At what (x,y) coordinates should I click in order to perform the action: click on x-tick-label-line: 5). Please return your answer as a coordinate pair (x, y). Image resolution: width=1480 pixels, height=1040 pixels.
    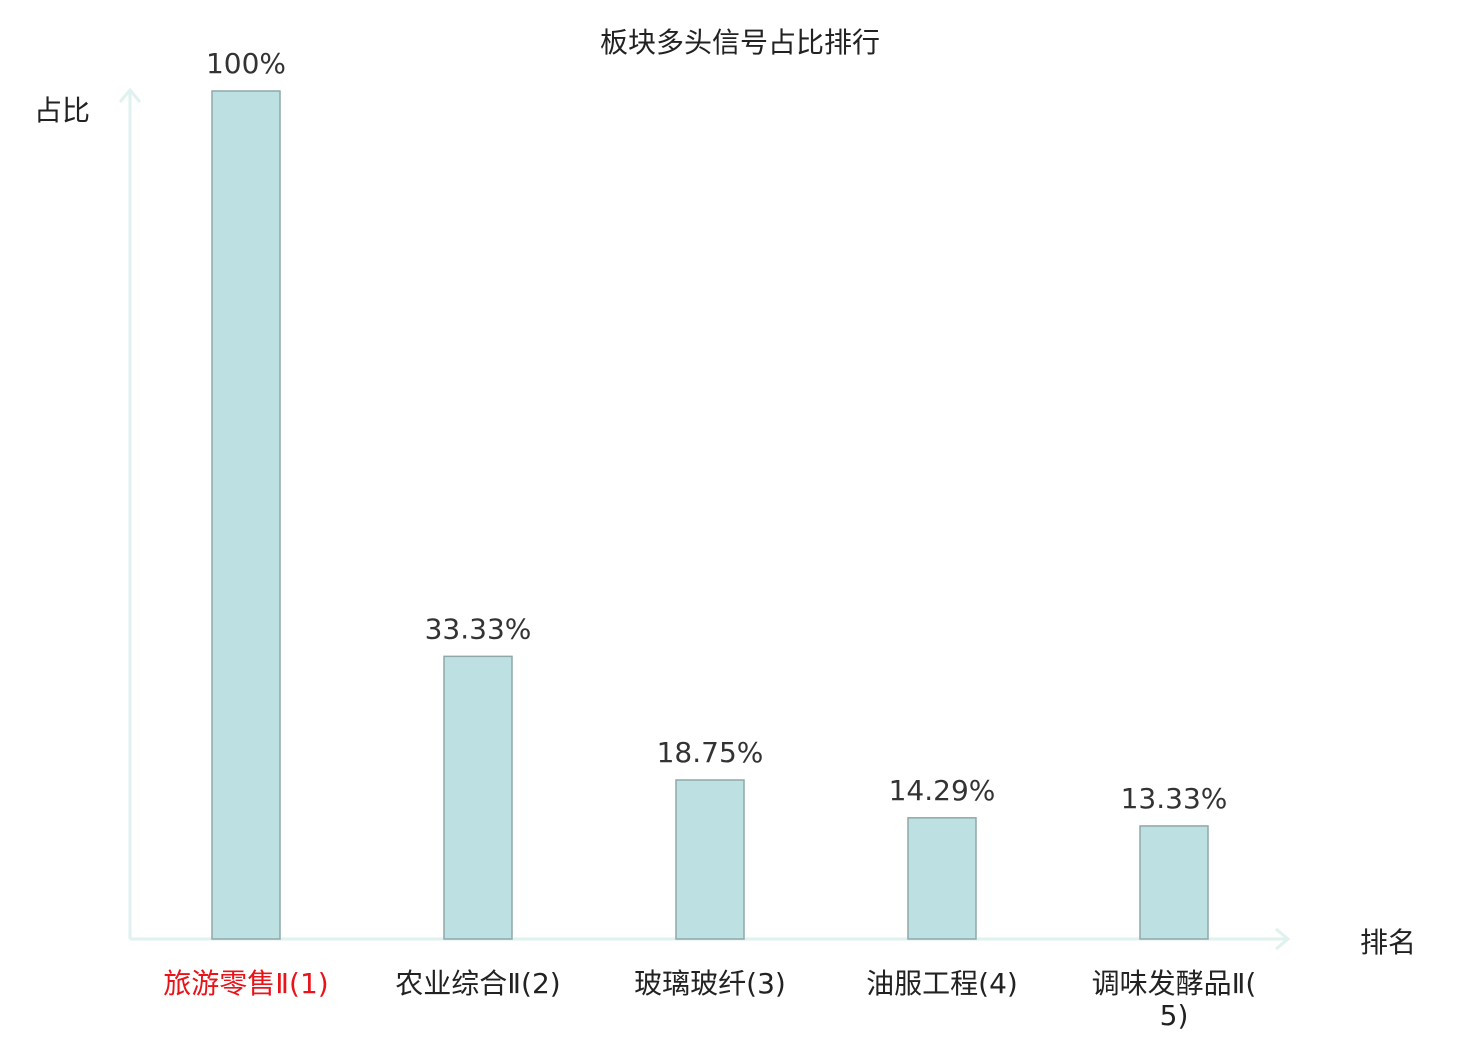
    Looking at the image, I should click on (1174, 1015).